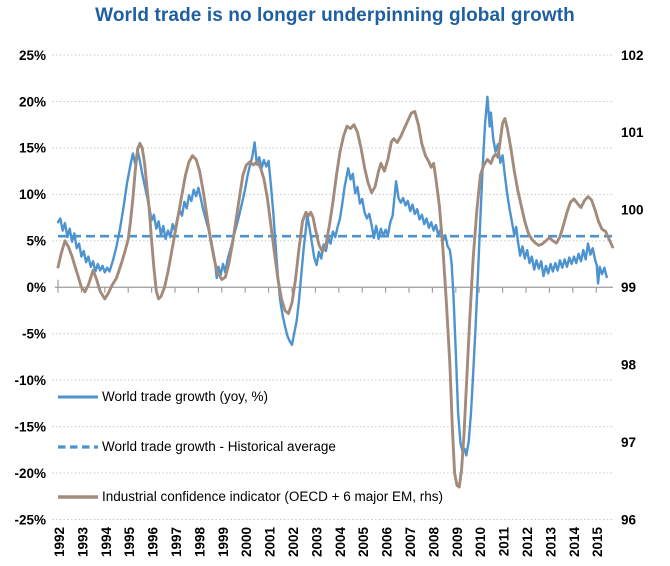 This screenshot has width=670, height=566. I want to click on x-axis-label: 2012, so click(527, 542).